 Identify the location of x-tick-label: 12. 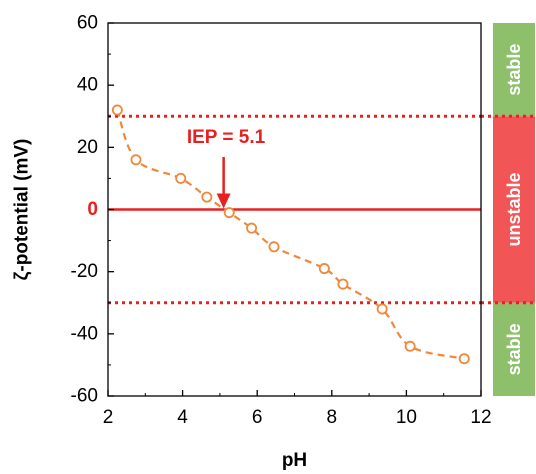
(480, 417).